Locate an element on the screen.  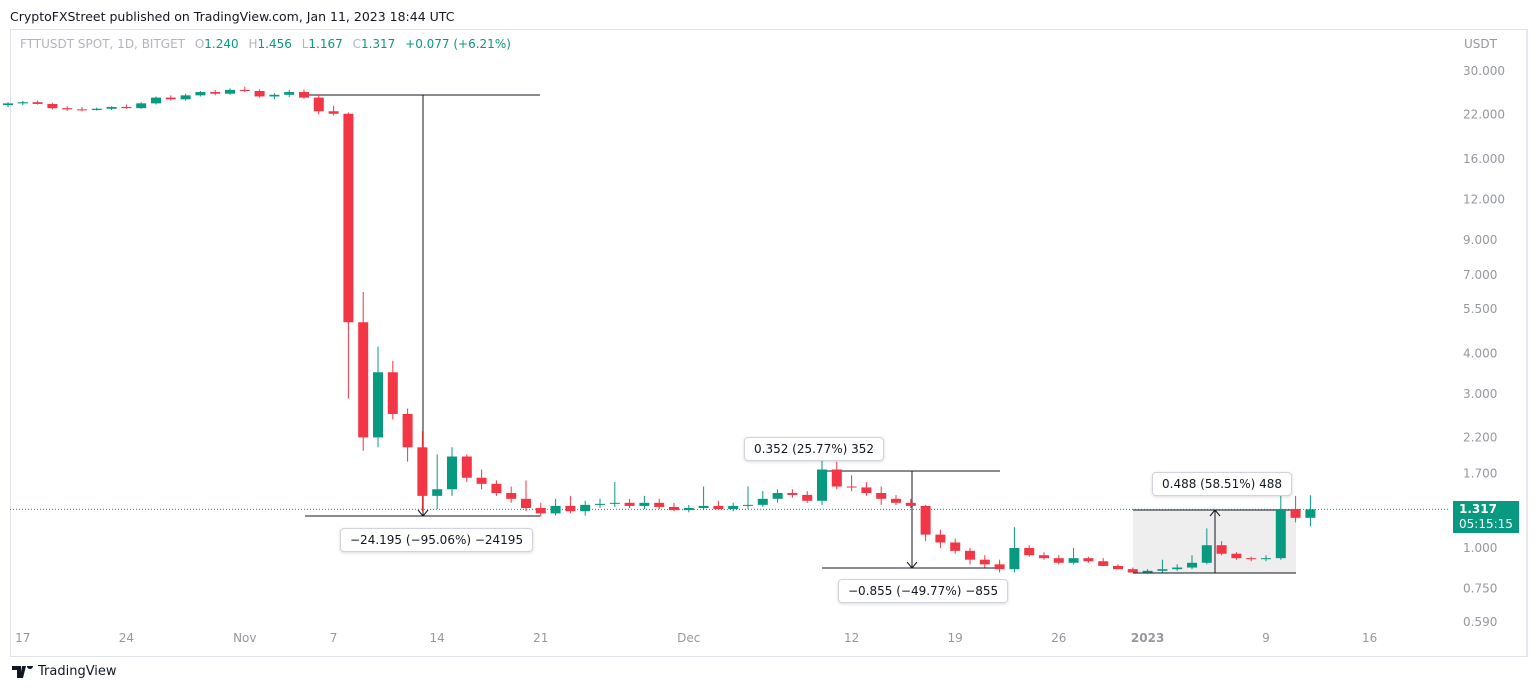
x-tick-label: 9 is located at coordinates (1266, 638).